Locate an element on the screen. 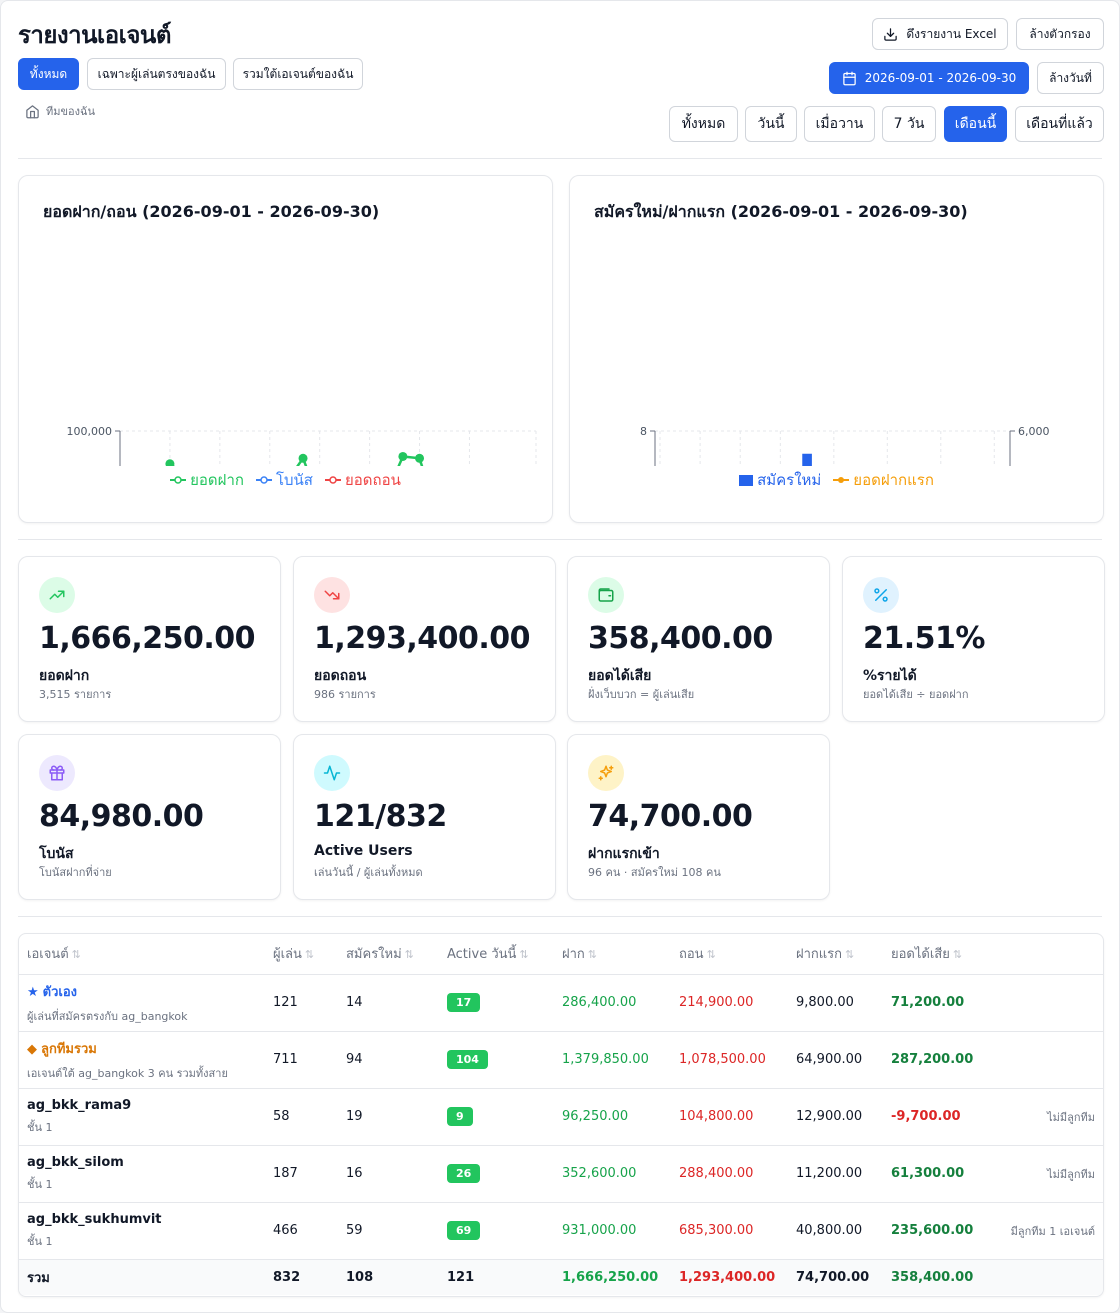  date-range-label: 2026-09-01 - 2026-09-30 is located at coordinates (940, 78).